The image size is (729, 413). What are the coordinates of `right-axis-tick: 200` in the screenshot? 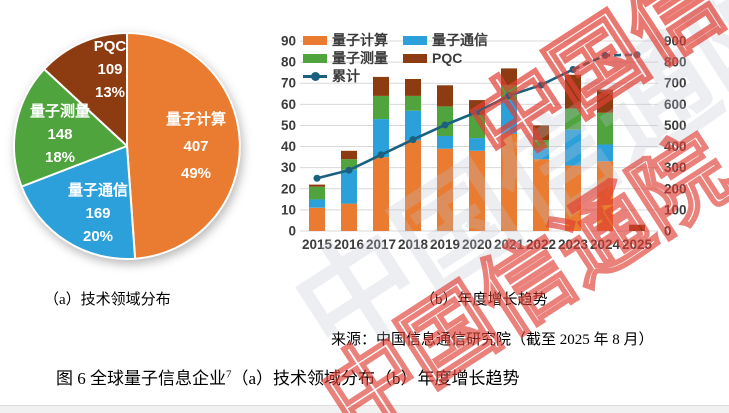 It's located at (675, 188).